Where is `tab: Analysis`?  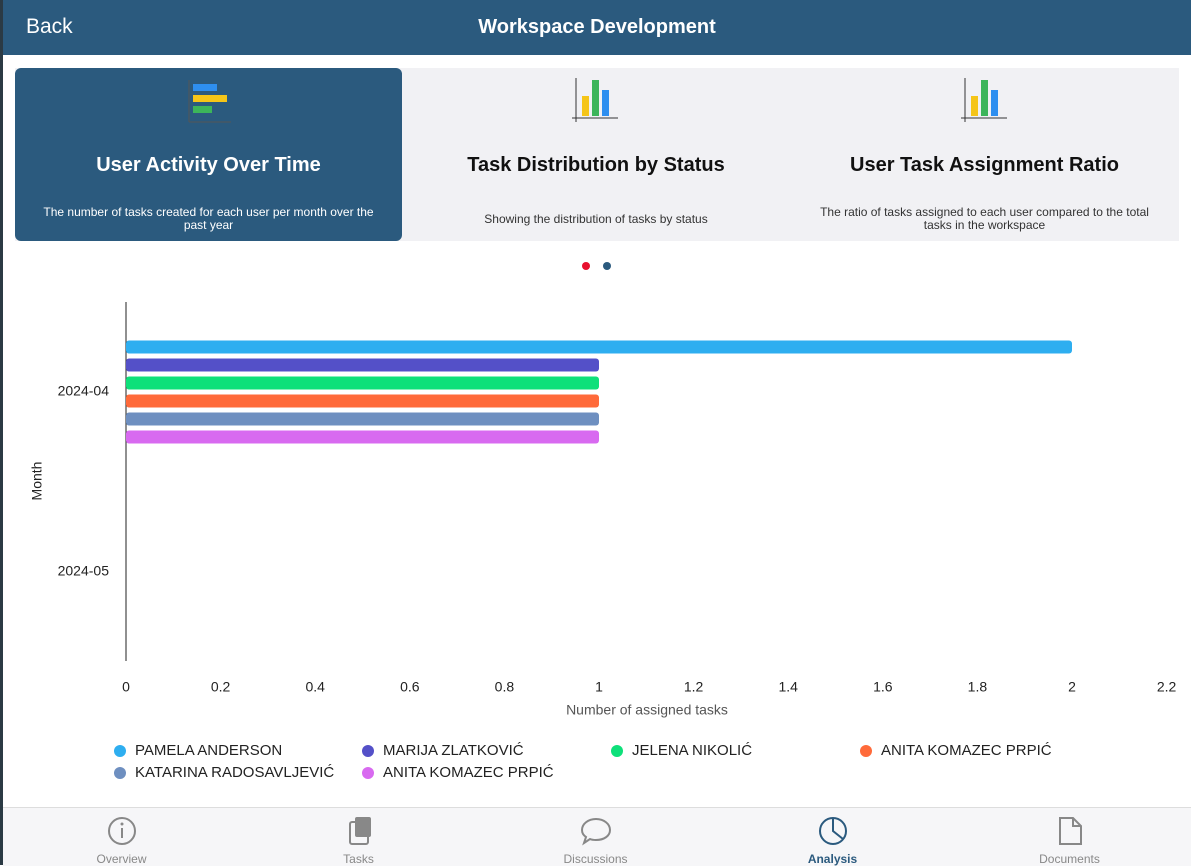 tab: Analysis is located at coordinates (832, 837).